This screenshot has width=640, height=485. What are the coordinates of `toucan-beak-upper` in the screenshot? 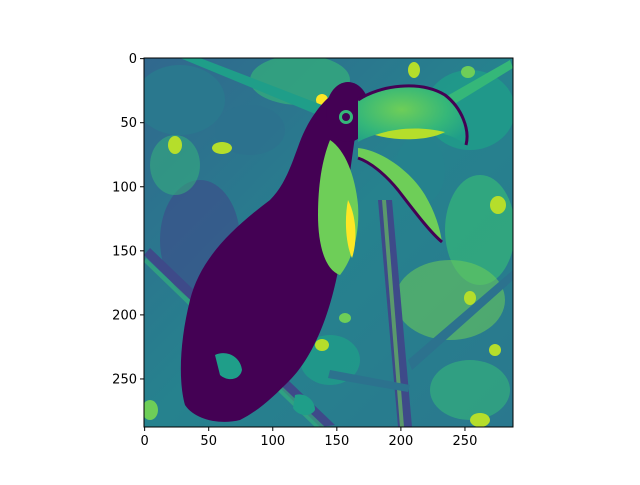 It's located at (413, 115).